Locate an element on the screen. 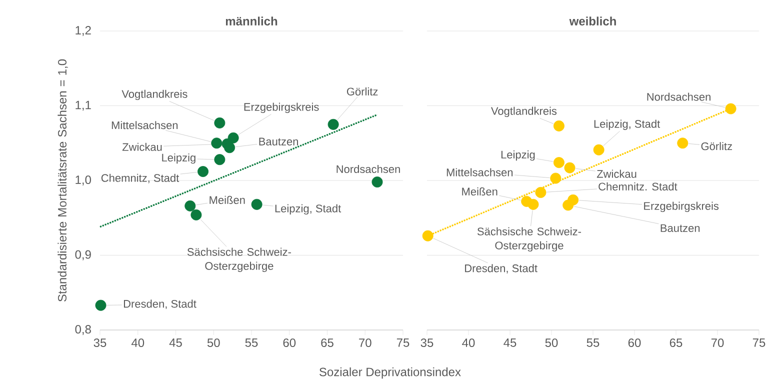 The height and width of the screenshot is (386, 780). y-tick-label: 1,0 is located at coordinates (84, 181).